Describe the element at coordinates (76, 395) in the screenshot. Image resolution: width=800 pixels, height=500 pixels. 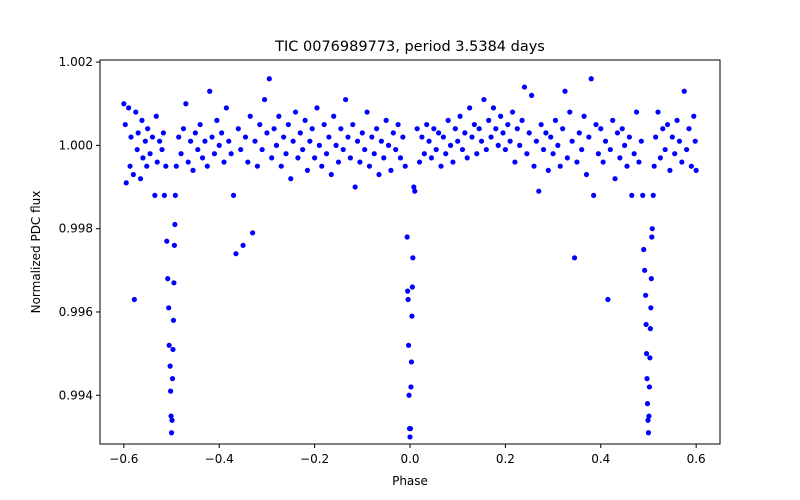
I see `y-tick-label: 0.994` at that location.